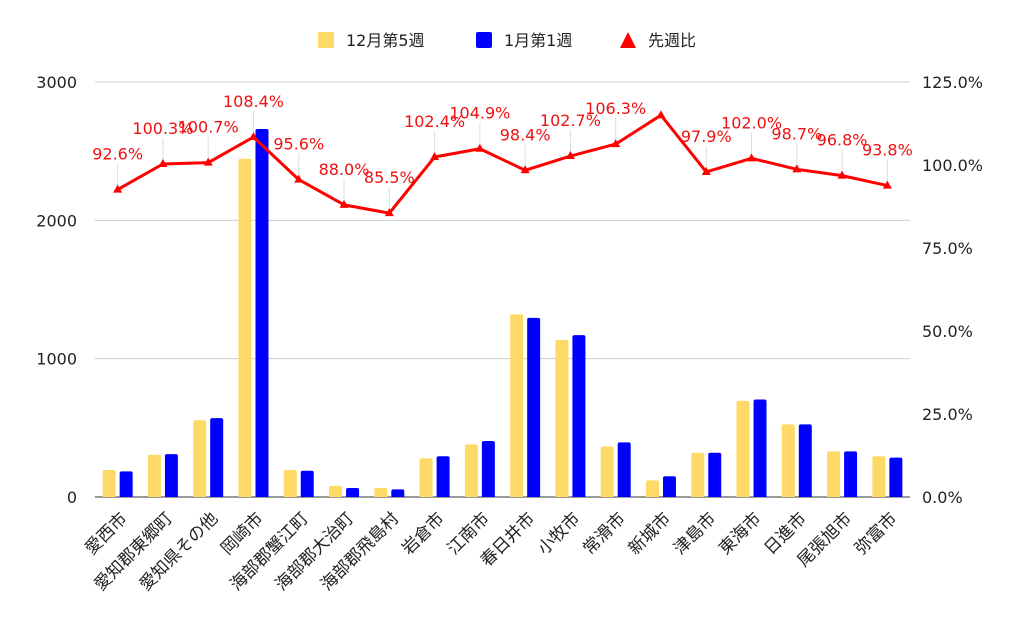 The width and height of the screenshot is (1024, 633). What do you see at coordinates (947, 414) in the screenshot?
I see `right-axis-tick-label: 25.0%` at bounding box center [947, 414].